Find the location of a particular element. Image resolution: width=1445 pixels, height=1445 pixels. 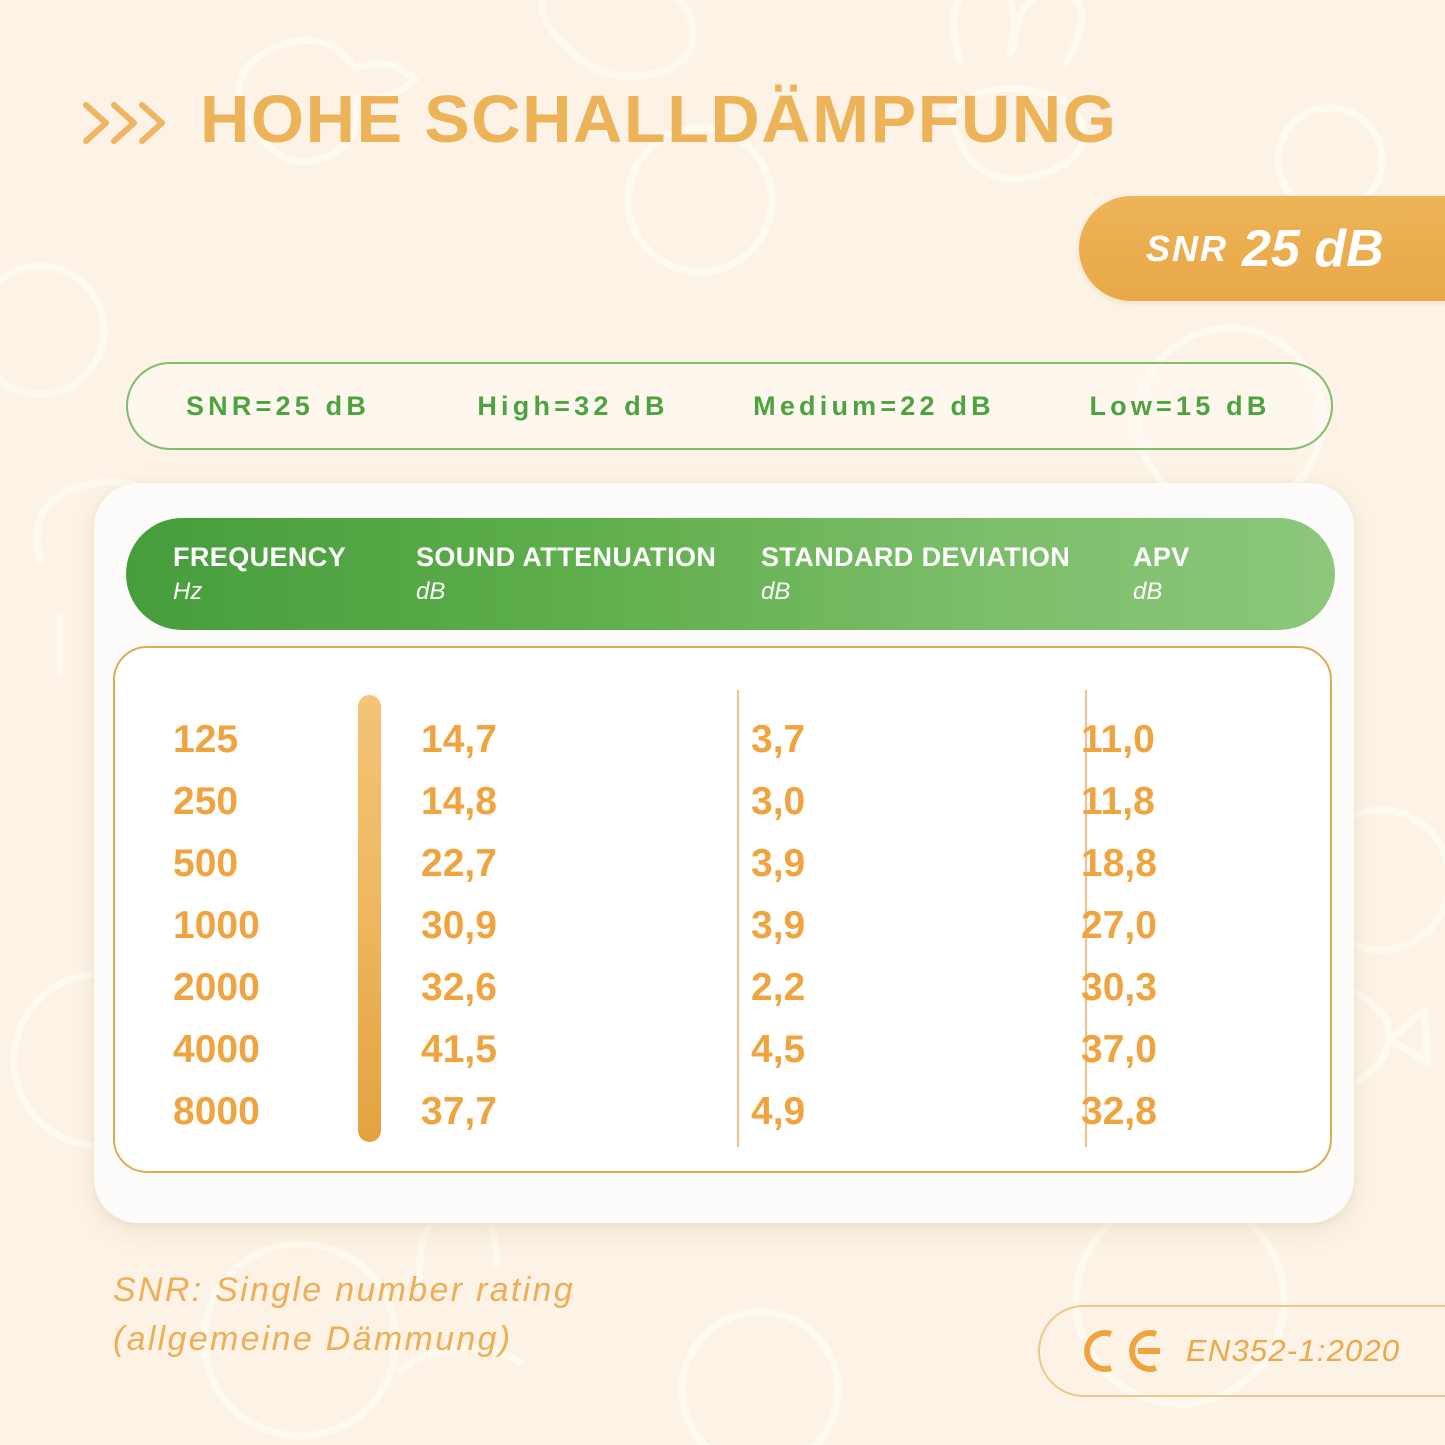

column-title-sound-attenuation: SOUND ATTENUATION is located at coordinates (566, 556).